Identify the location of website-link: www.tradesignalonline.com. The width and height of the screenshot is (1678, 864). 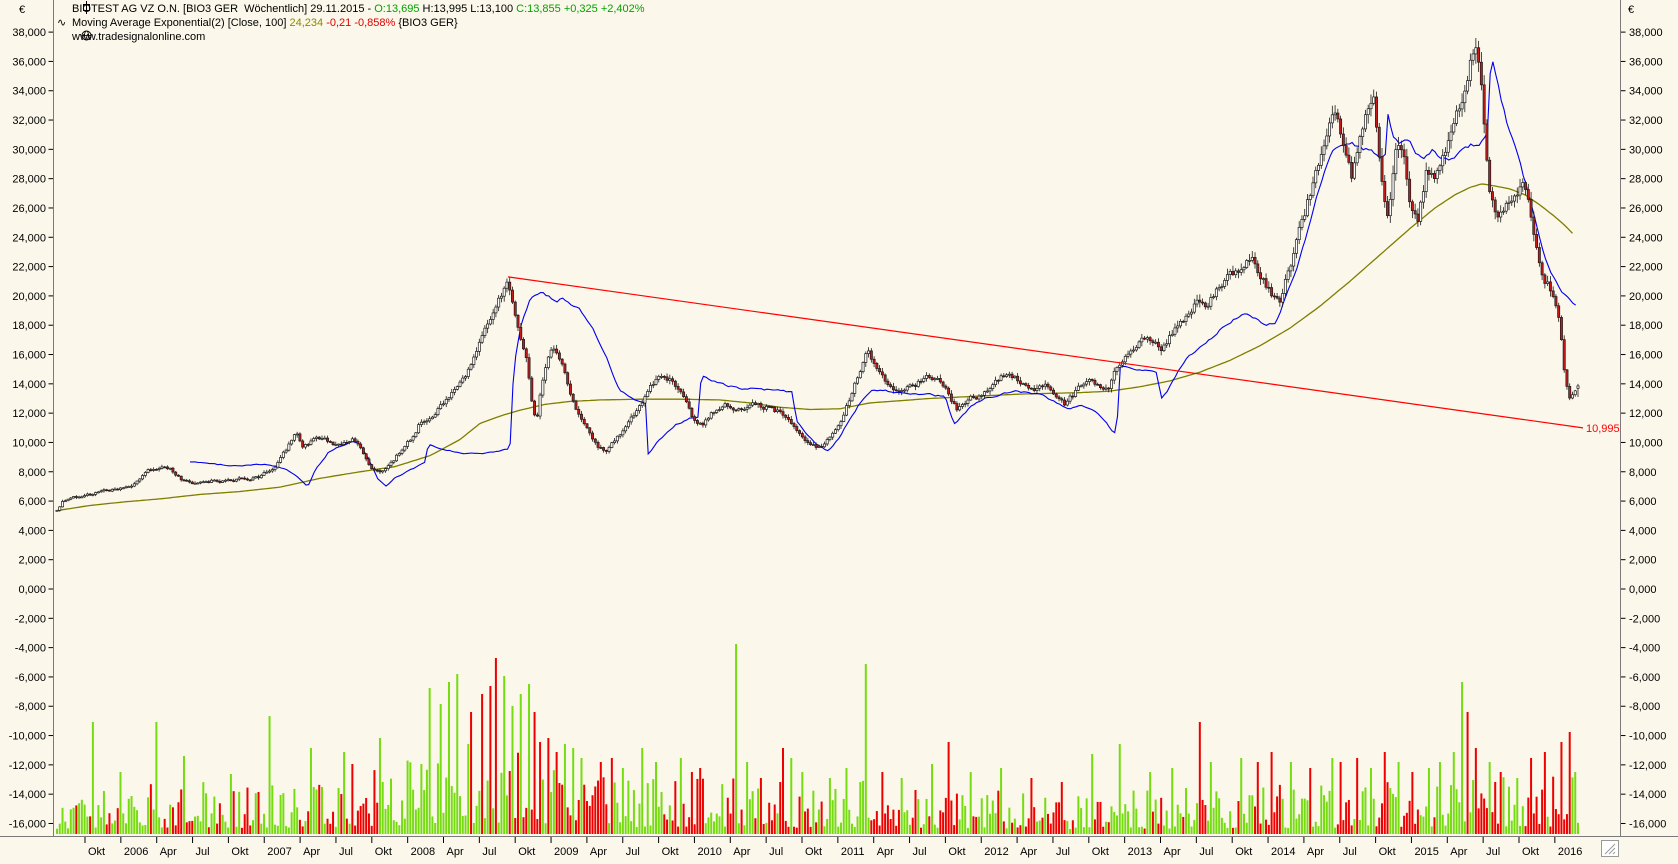
(138, 37).